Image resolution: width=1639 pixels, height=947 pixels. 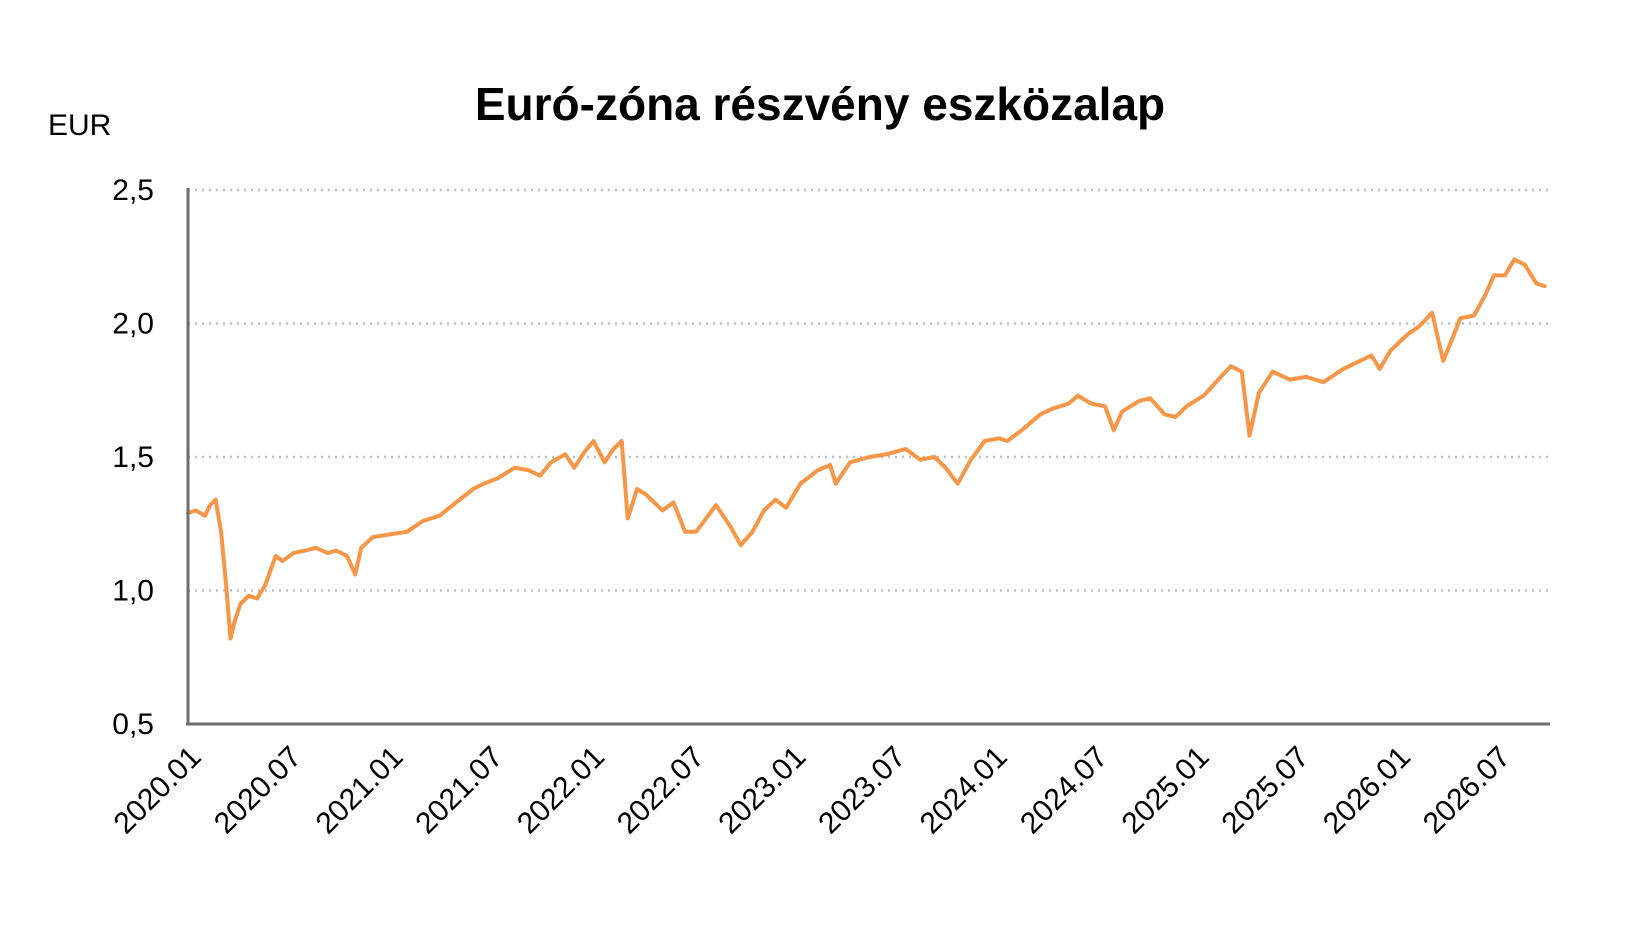 I want to click on y-axis-ticks: 0,5 1,0 1,5 2,0 2,5, so click(x=133, y=457).